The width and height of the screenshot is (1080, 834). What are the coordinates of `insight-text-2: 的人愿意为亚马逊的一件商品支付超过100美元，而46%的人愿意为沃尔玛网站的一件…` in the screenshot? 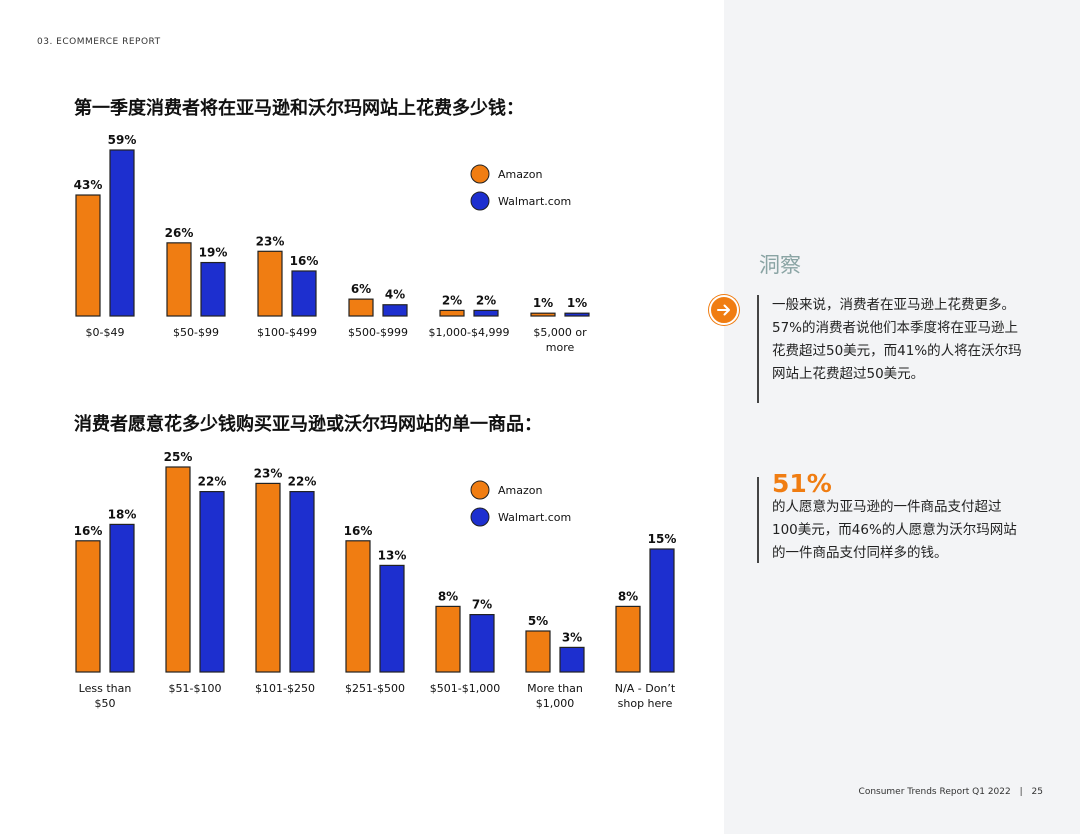 It's located at (894, 530).